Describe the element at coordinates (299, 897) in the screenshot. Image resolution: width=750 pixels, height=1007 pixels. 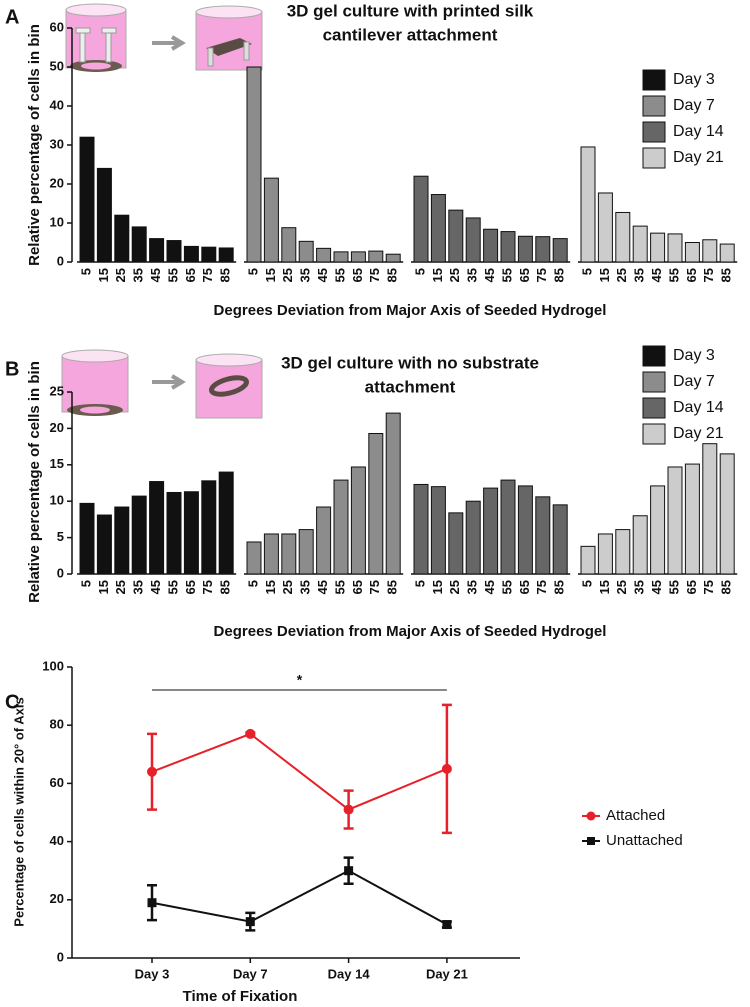
I see `series-line` at that location.